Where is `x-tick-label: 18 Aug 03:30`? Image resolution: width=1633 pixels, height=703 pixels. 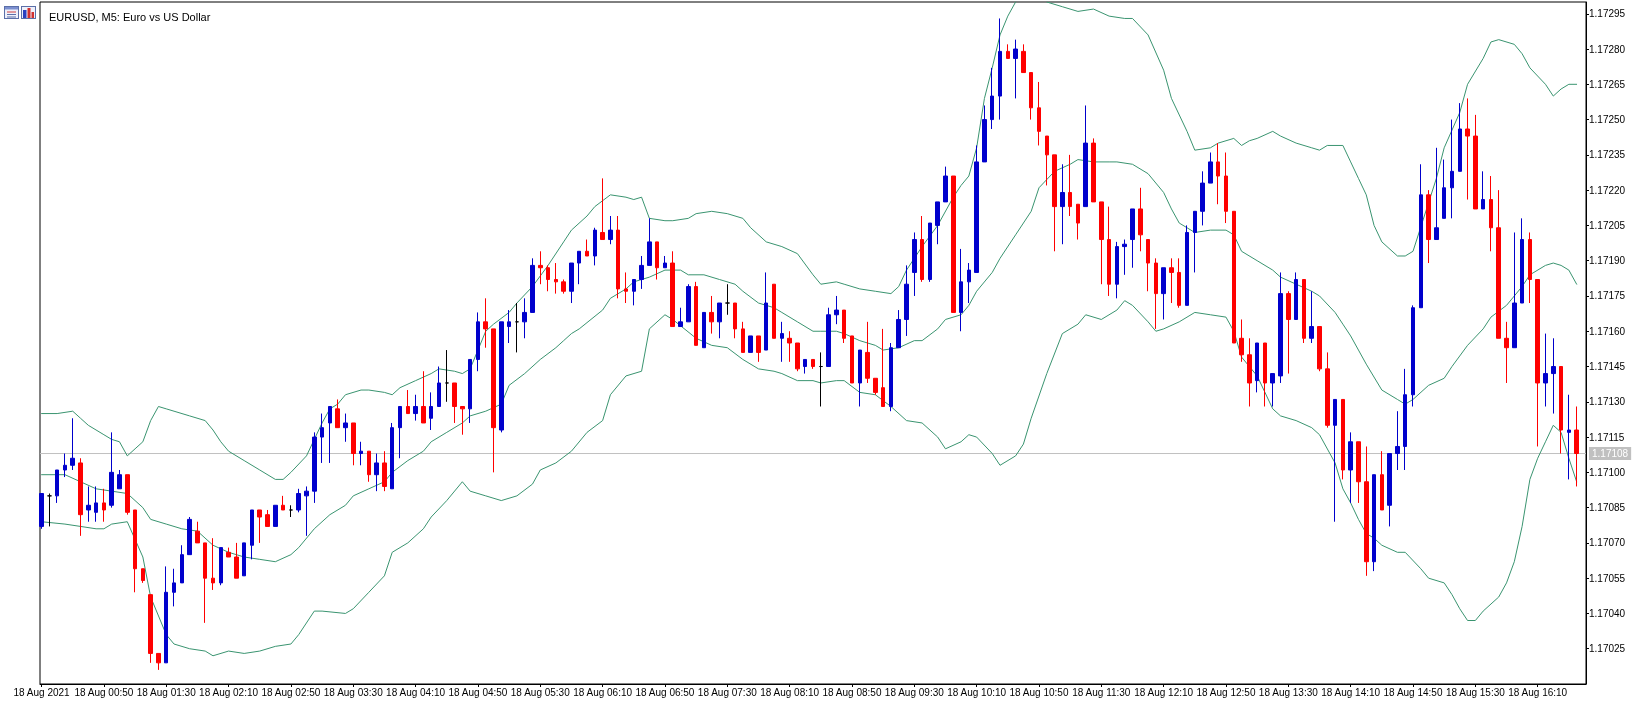 x-tick-label: 18 Aug 03:30 is located at coordinates (353, 692).